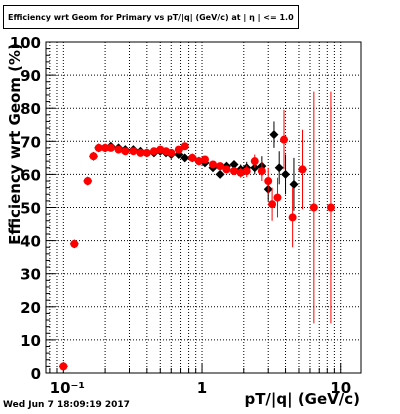 The width and height of the screenshot is (400, 414). I want to click on y-tick-label: 10, so click(30, 341).